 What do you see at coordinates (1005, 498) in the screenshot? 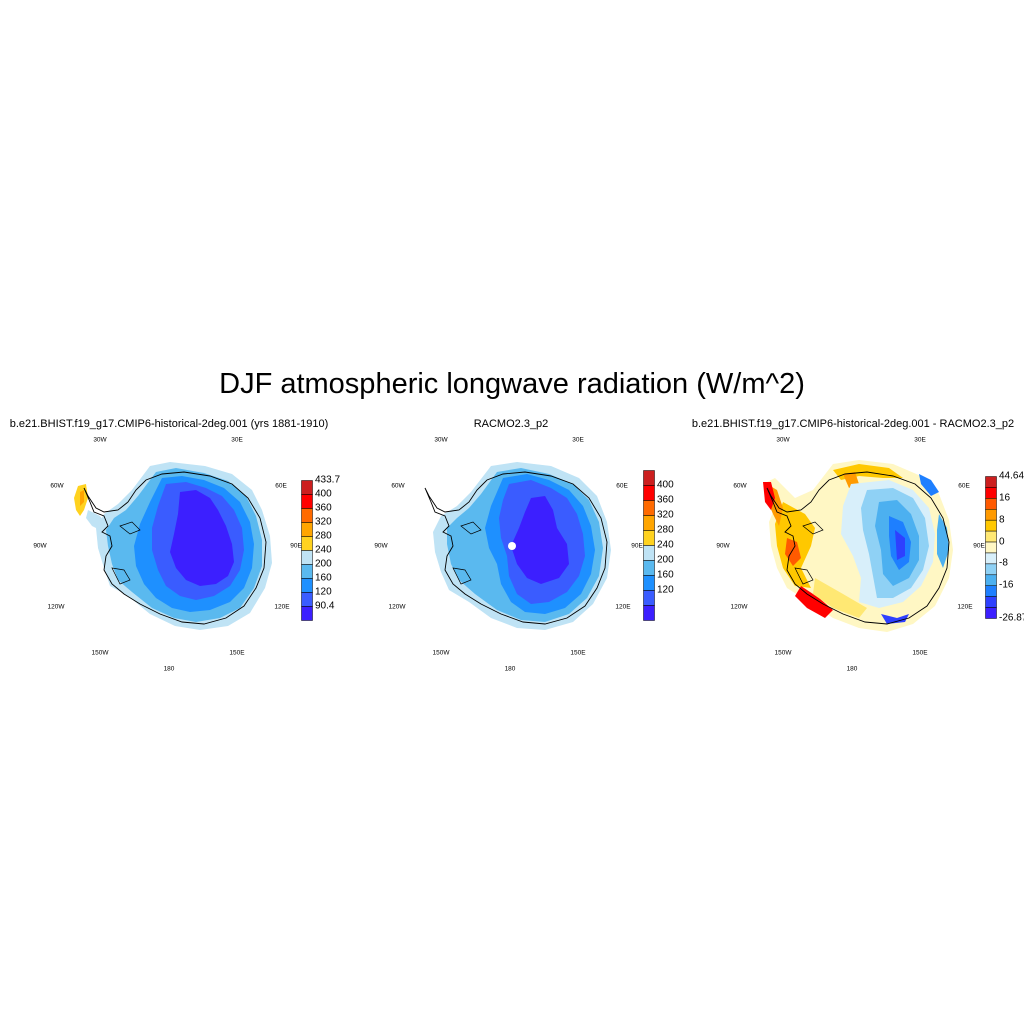
I see `colorbar-label: 16` at bounding box center [1005, 498].